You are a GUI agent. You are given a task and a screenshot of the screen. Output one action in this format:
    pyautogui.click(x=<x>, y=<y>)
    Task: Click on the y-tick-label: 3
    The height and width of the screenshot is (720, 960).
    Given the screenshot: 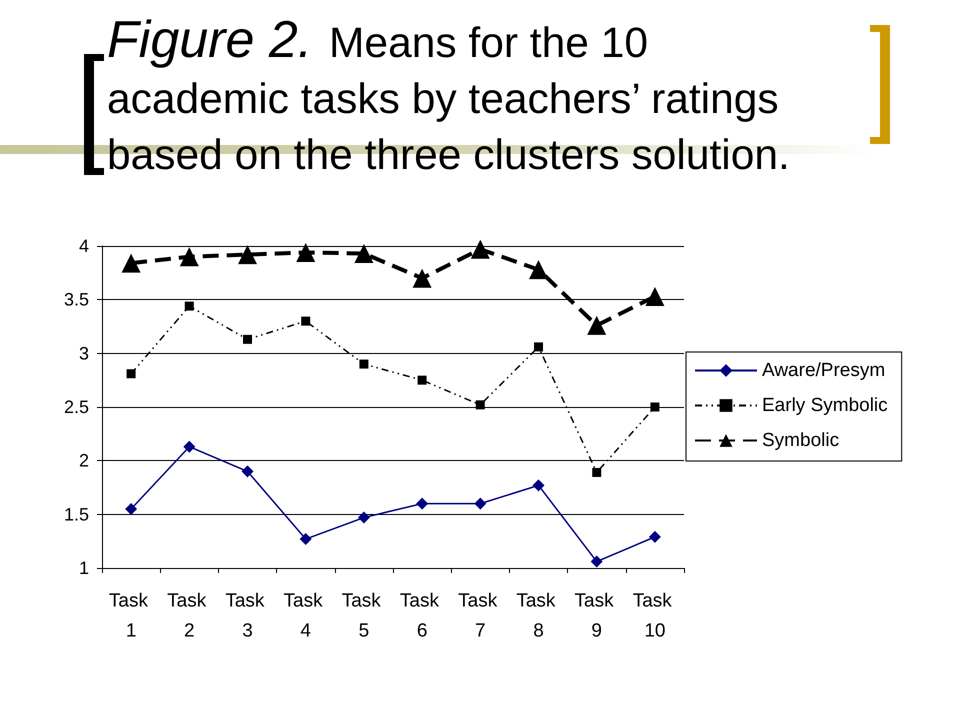 What is the action you would take?
    pyautogui.click(x=83, y=353)
    